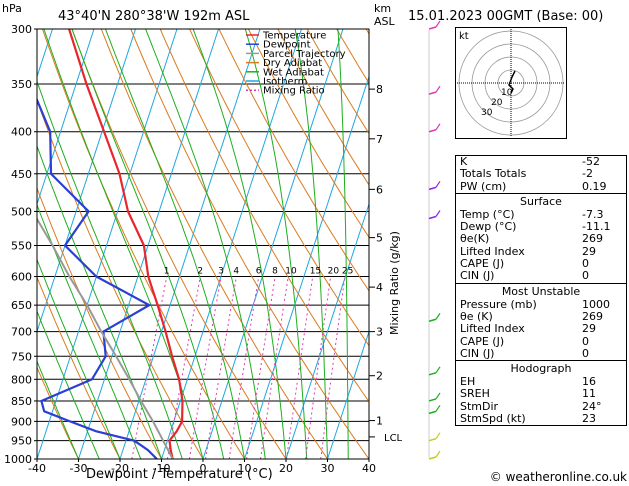 This screenshot has height=486, width=629. Describe the element at coordinates (21, 332) in the screenshot. I see `pressure-tick-label: 700` at that location.